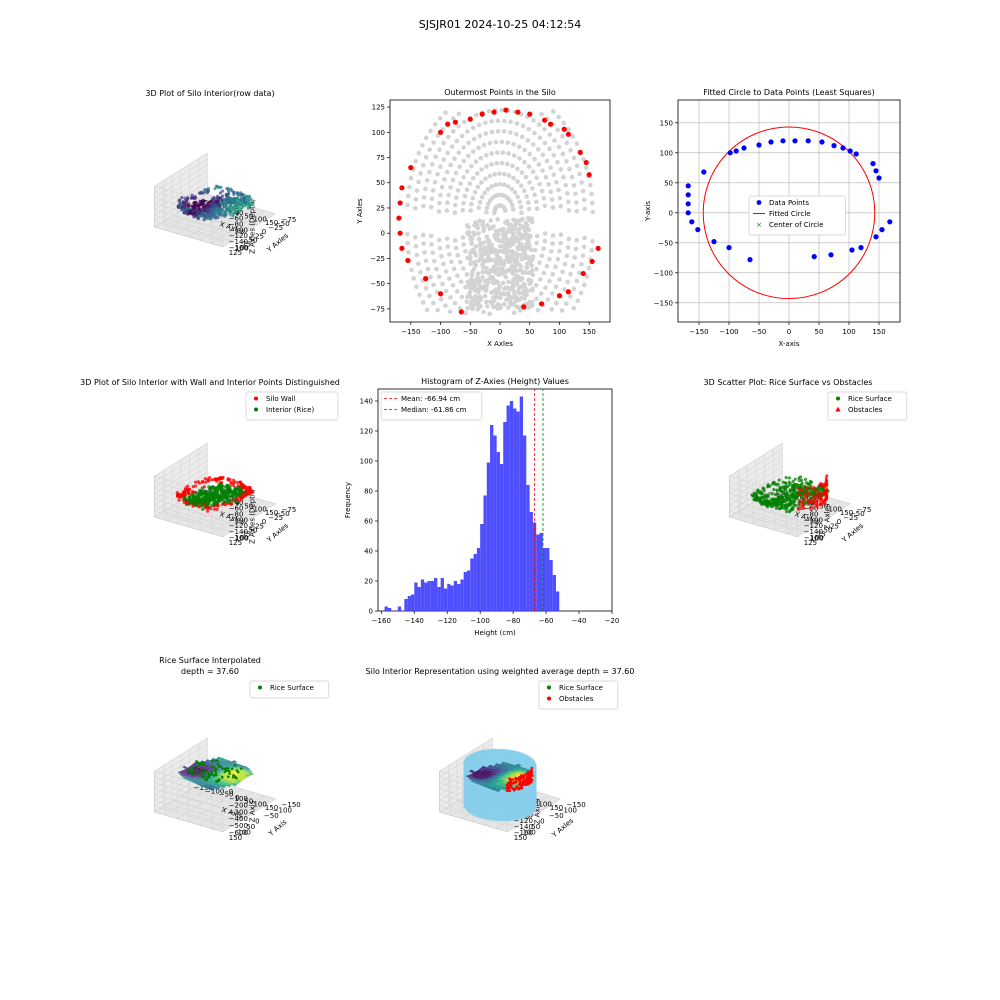  What do you see at coordinates (834, 526) in the screenshot?
I see `y-tick-label: 25` at bounding box center [834, 526].